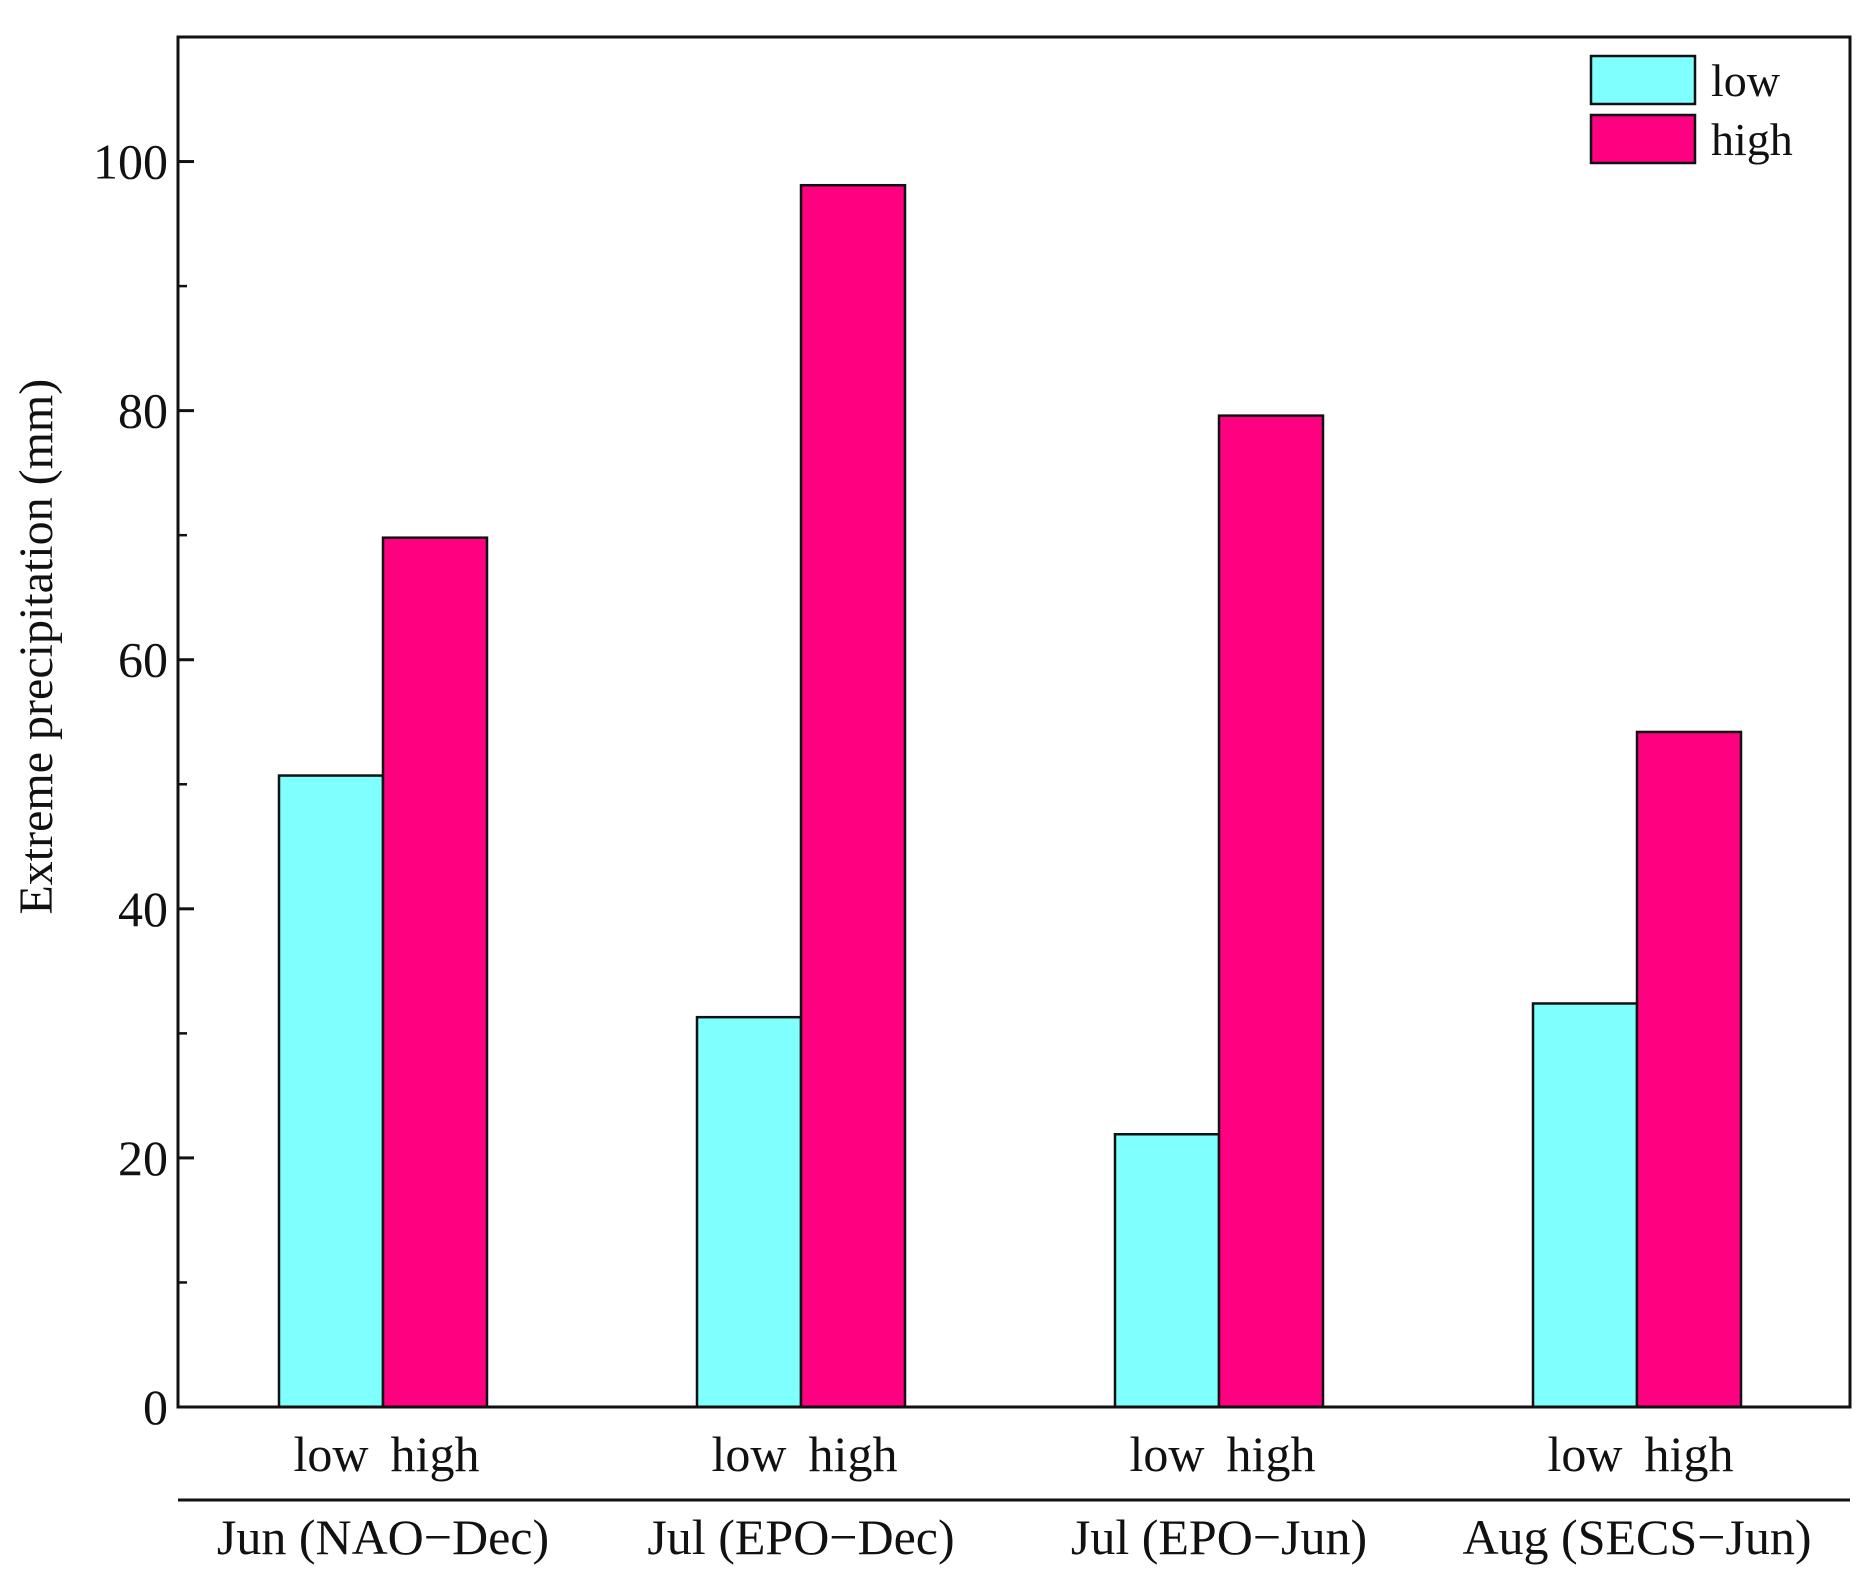 The width and height of the screenshot is (1876, 1587). I want to click on legend: low high, so click(1691, 109).